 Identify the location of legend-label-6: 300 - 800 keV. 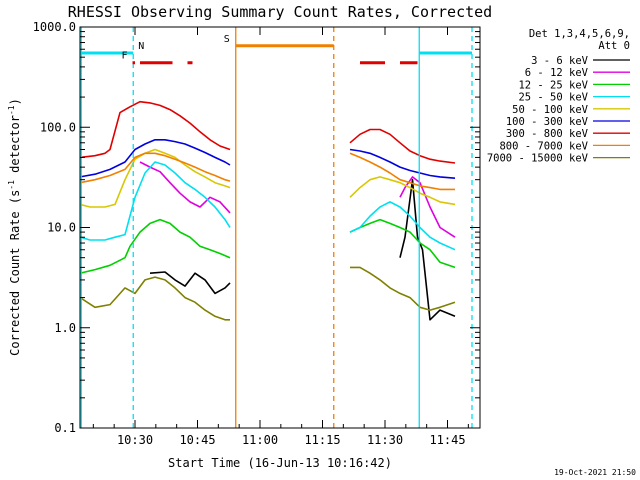
(547, 134).